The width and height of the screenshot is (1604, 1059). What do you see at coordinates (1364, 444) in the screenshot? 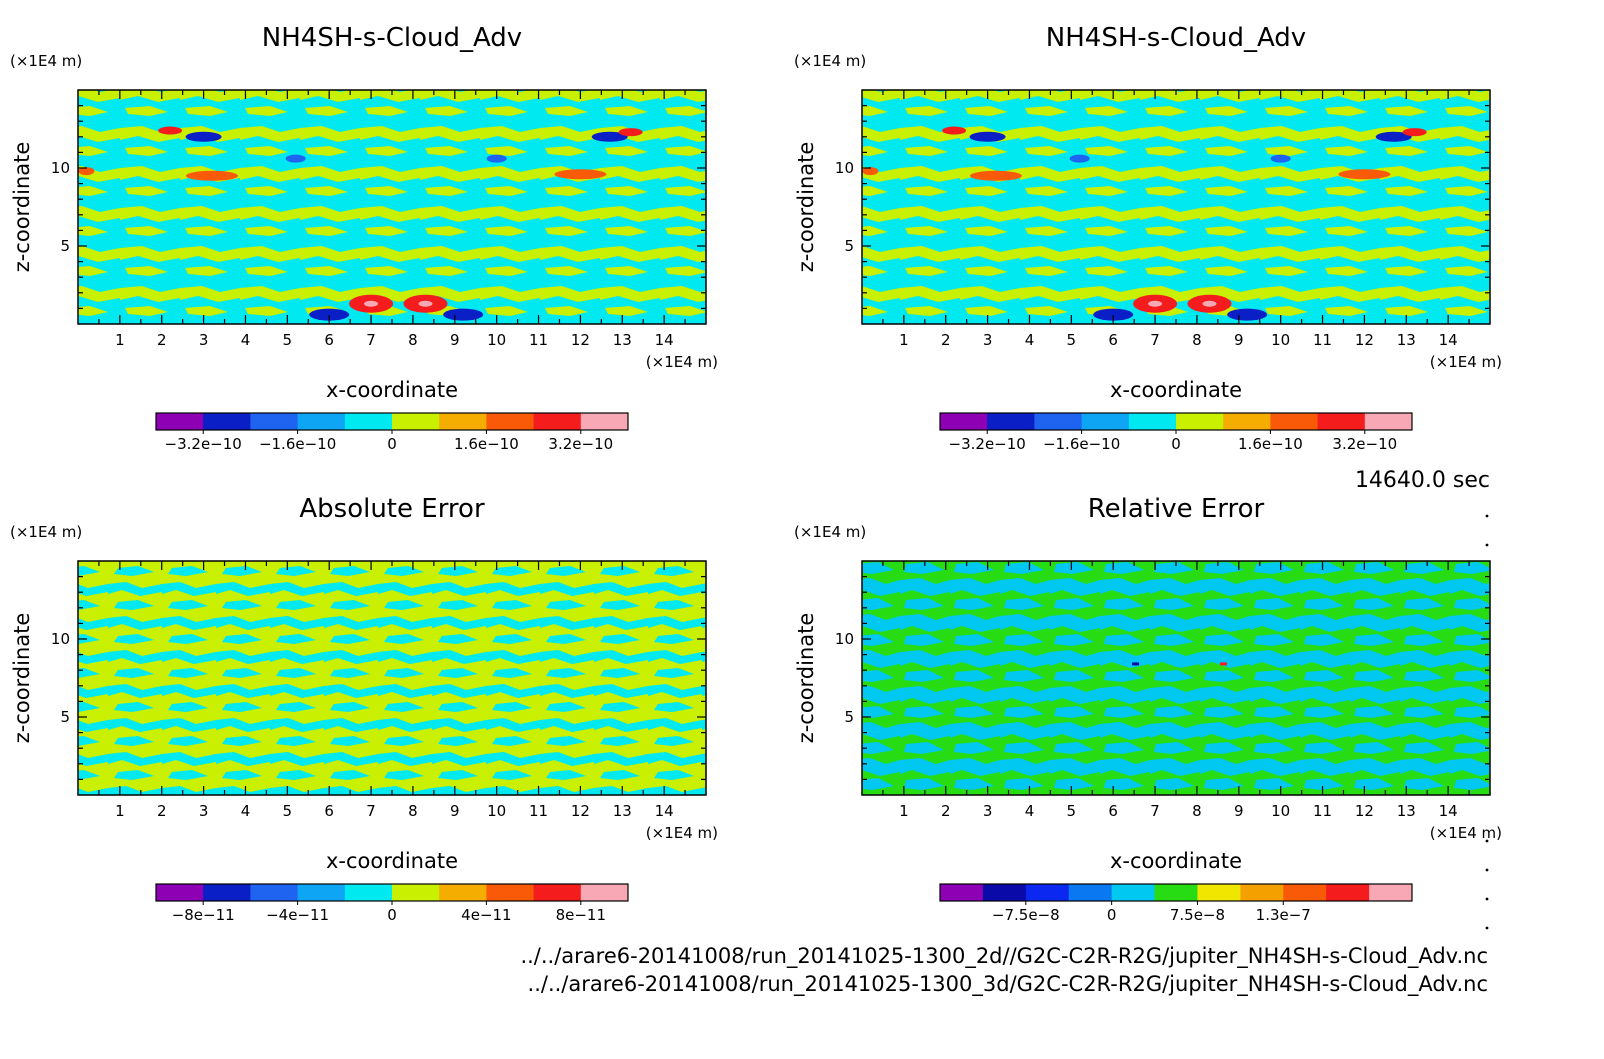
I see `colorbar-label: 3.2e−10` at bounding box center [1364, 444].